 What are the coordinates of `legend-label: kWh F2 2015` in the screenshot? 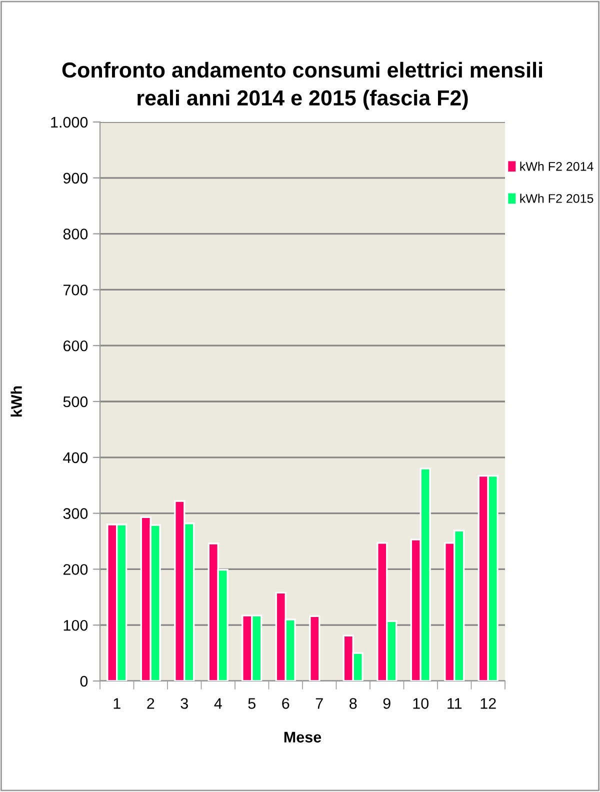 It's located at (557, 198).